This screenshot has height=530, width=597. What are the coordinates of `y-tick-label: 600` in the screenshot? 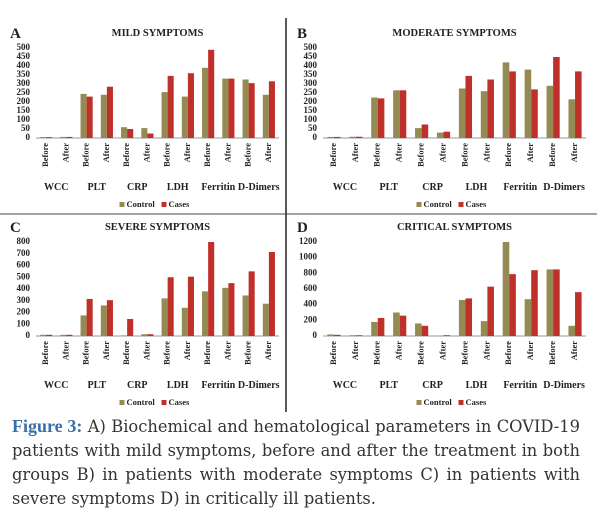 It's located at (311, 288).